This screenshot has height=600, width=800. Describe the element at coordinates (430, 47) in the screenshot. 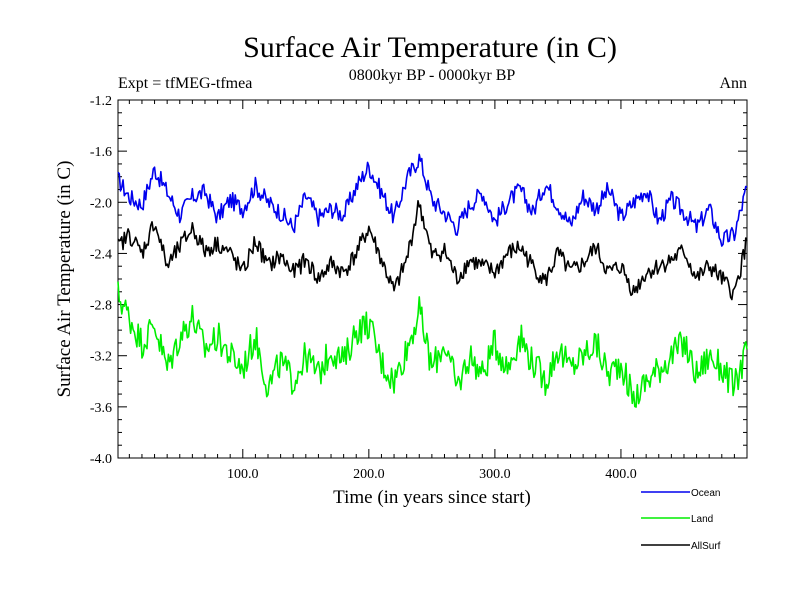

I see `chart-title: Surface Air Temperature (in C)` at that location.